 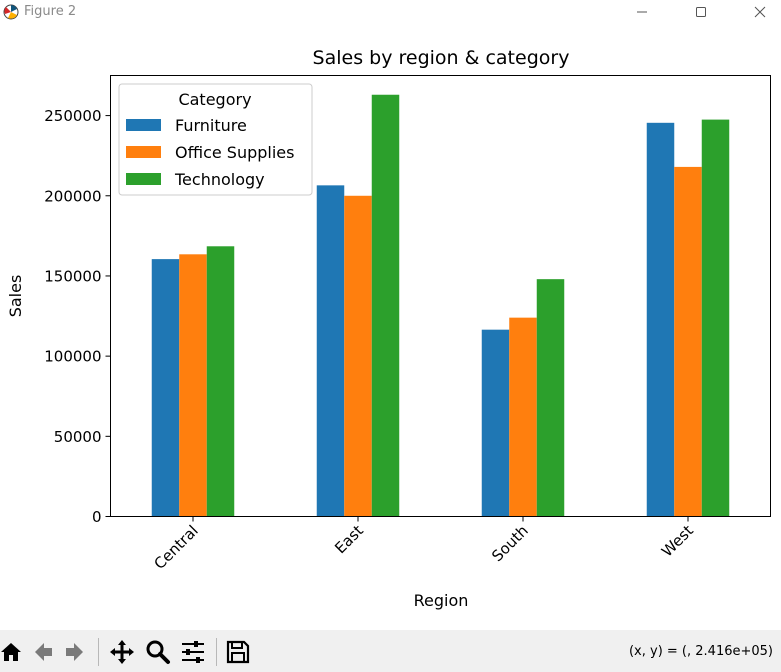 What do you see at coordinates (510, 544) in the screenshot?
I see `x-tick-label: South` at bounding box center [510, 544].